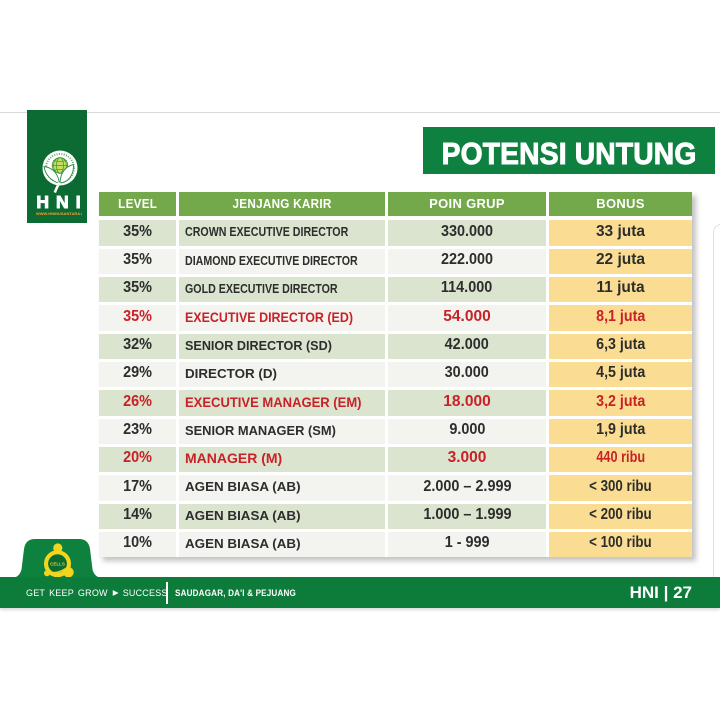 This screenshot has width=720, height=720. What do you see at coordinates (57, 563) in the screenshot?
I see `svg-text: CELLS` at bounding box center [57, 563].